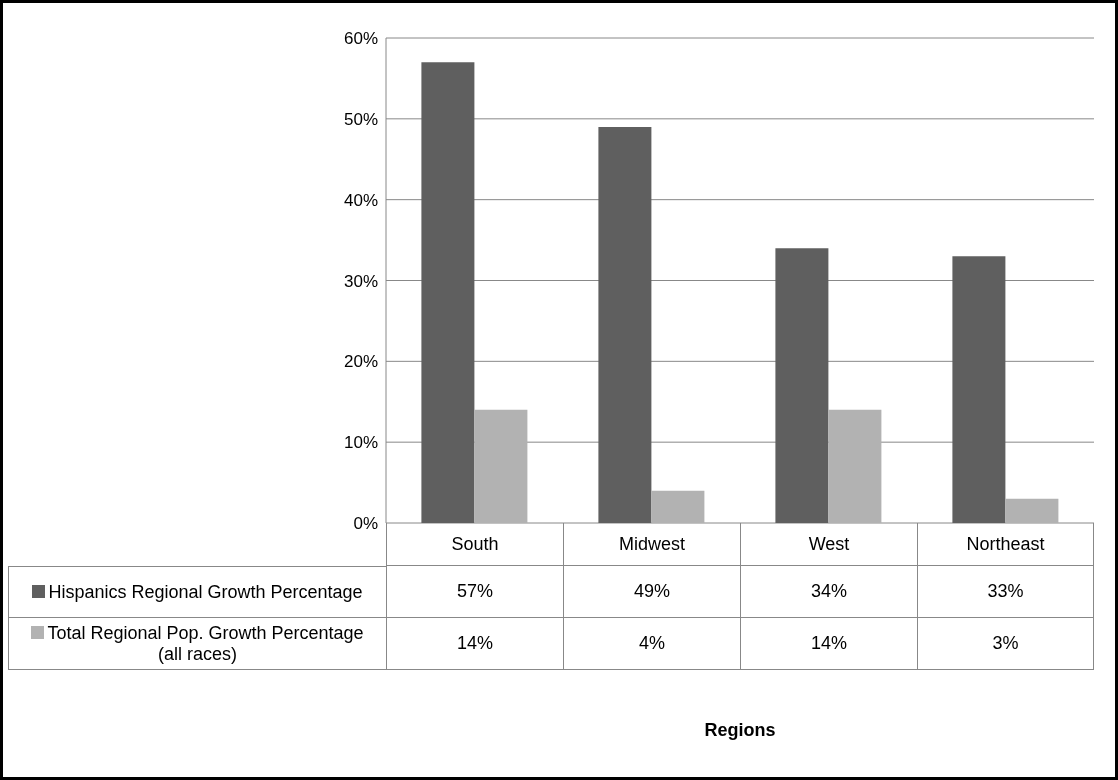  I want to click on data-label: 49%, so click(651, 592).